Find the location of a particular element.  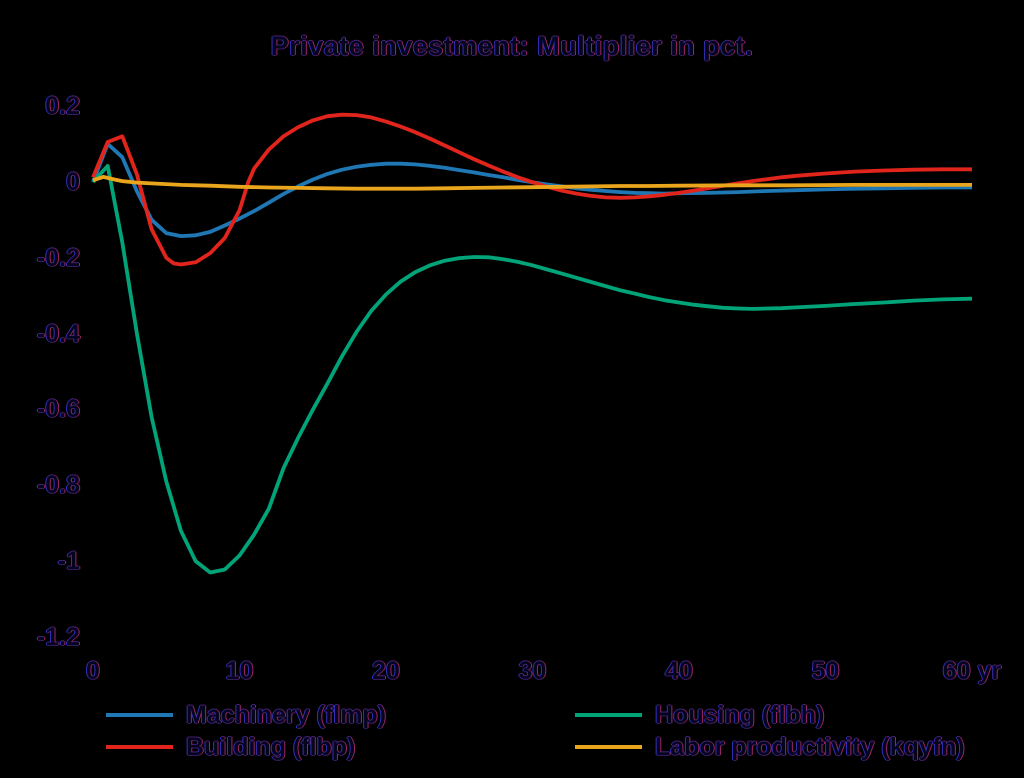

legend-label-machinery: Machinery (flmp) is located at coordinates (286, 714).